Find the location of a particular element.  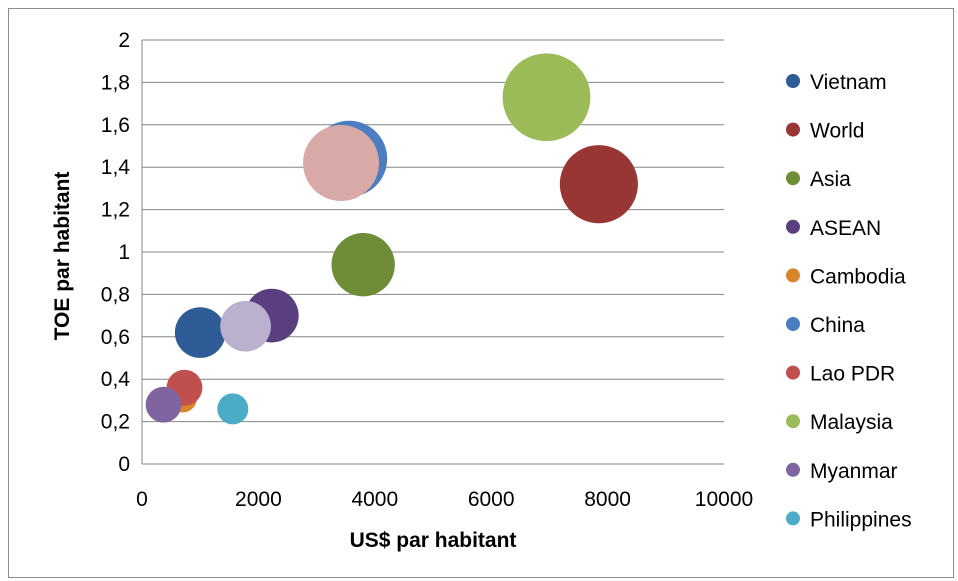

y-tick-label: 1,6 is located at coordinates (115, 125).